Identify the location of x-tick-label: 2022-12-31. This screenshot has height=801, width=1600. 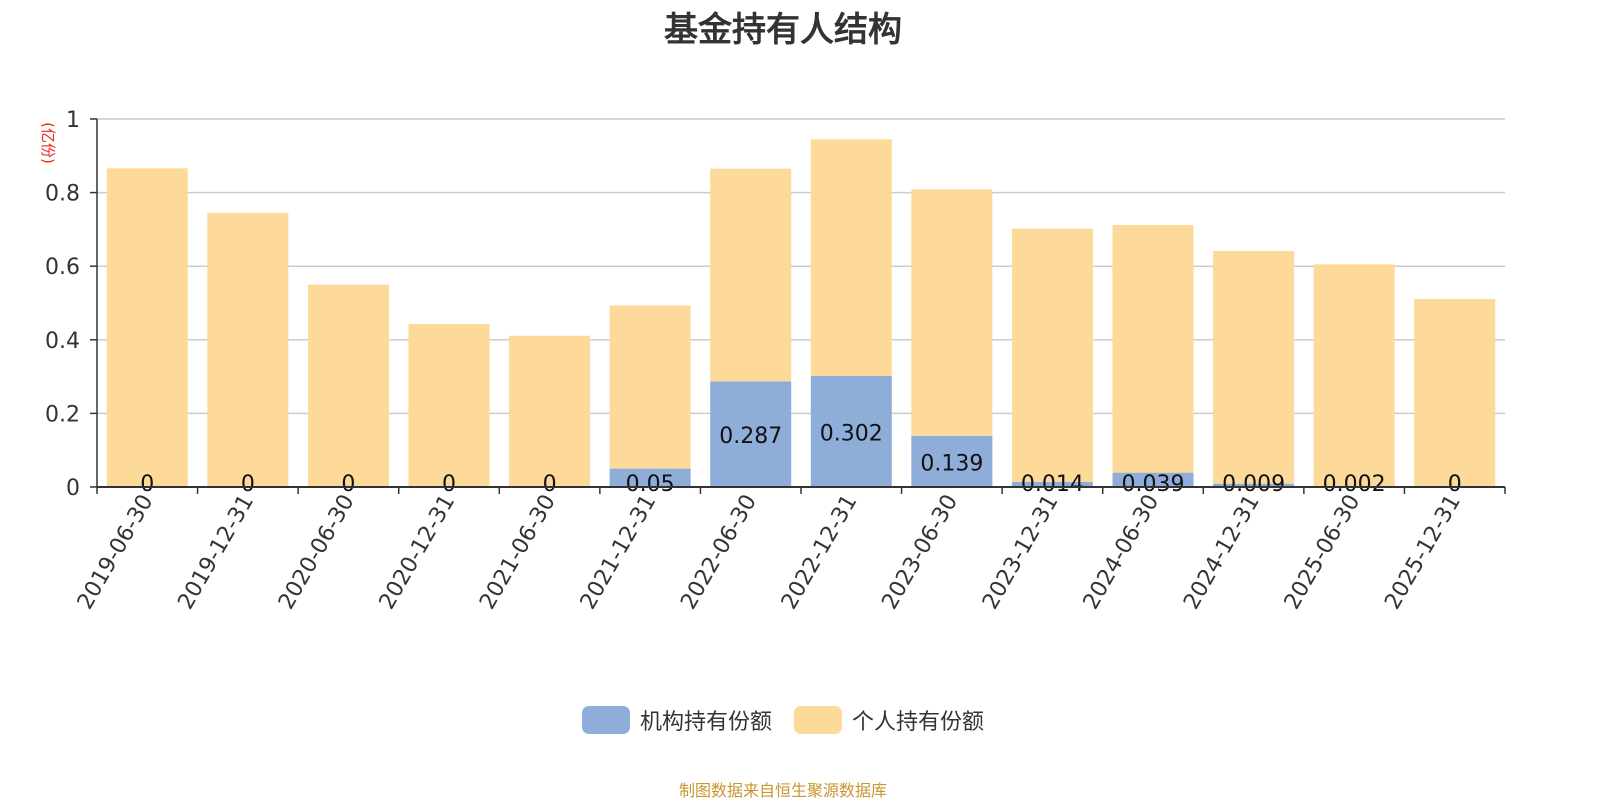
(820, 552).